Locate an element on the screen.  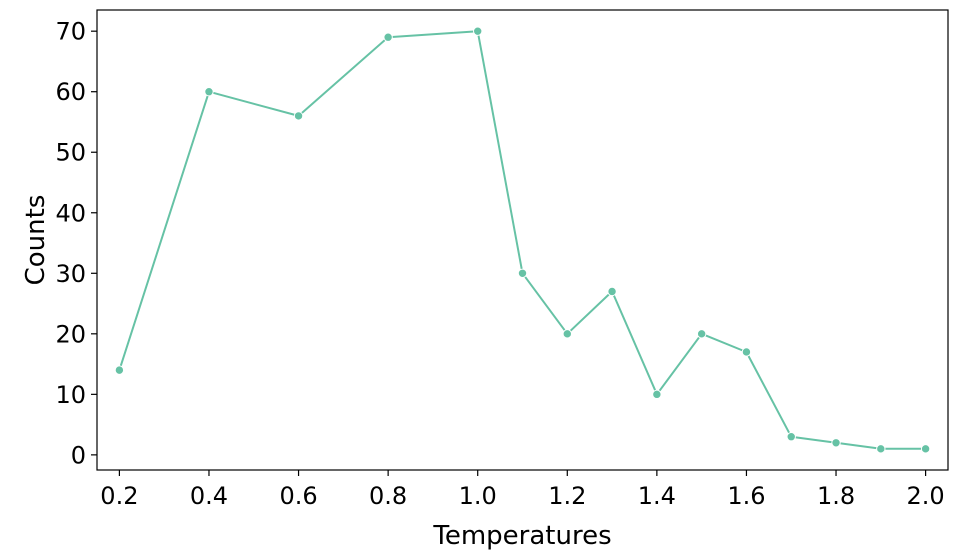
y-tick-label: 50 is located at coordinates (70, 153).